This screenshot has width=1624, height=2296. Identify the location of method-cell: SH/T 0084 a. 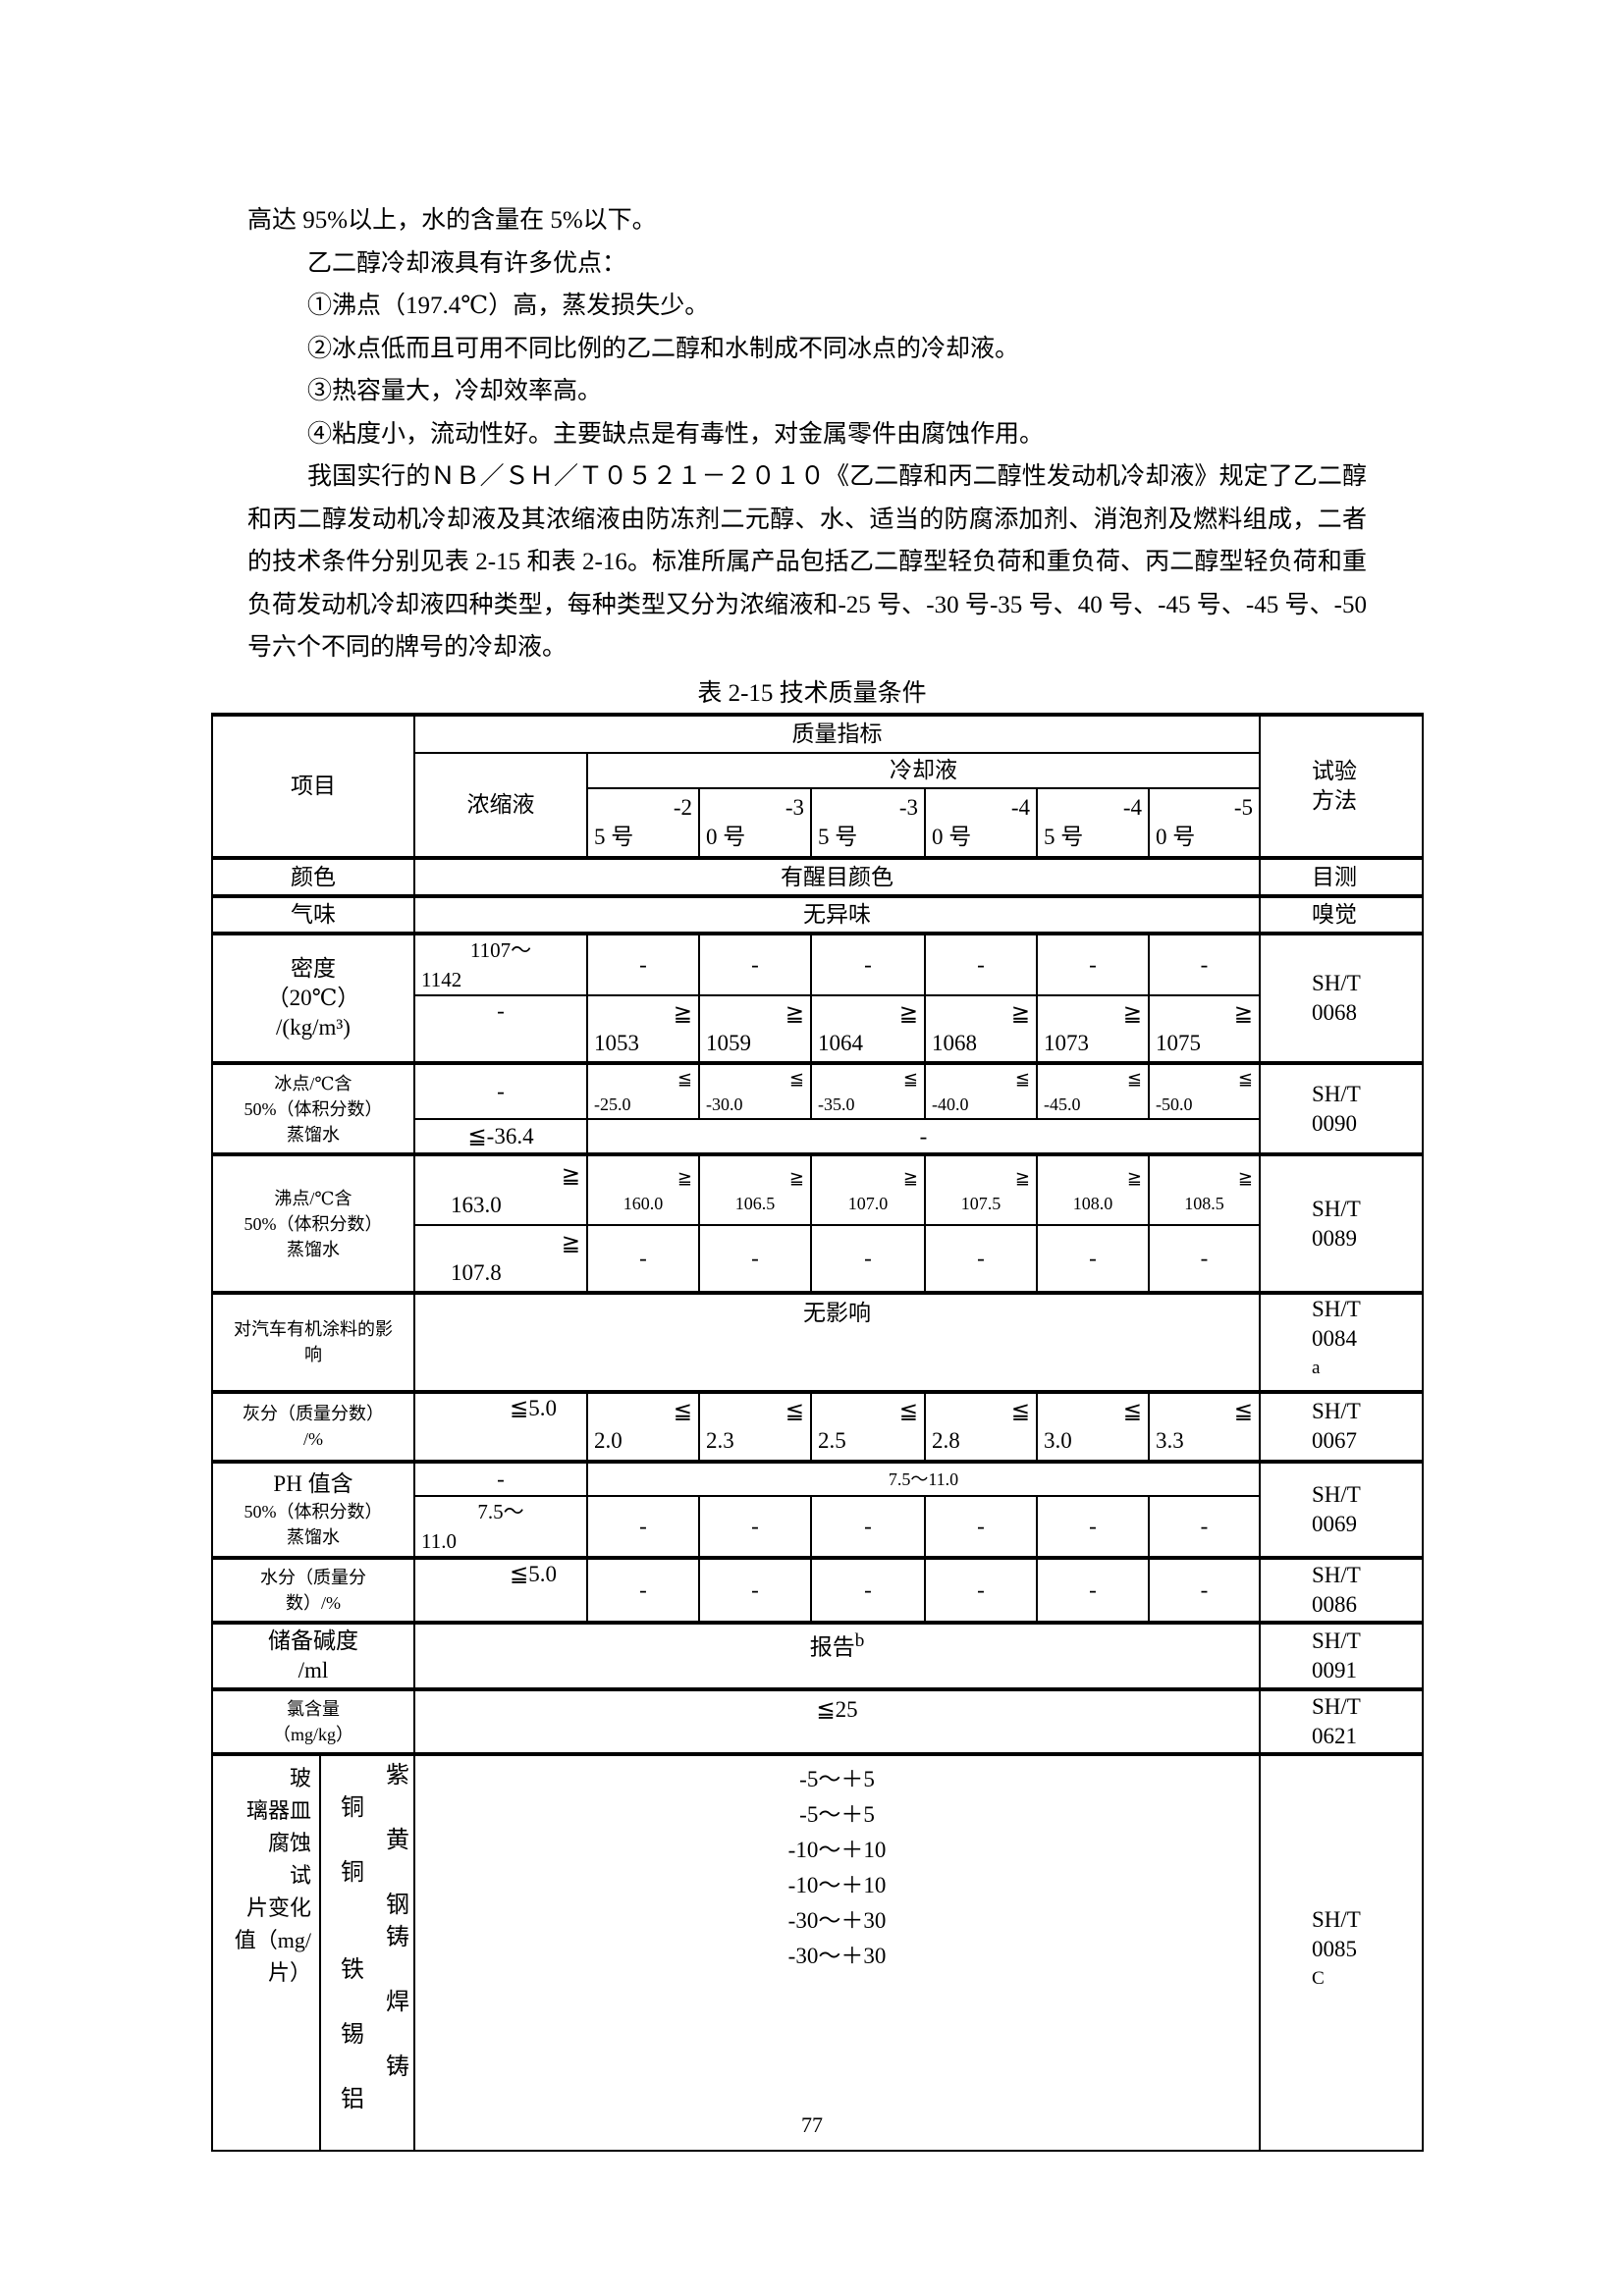
(1342, 1342).